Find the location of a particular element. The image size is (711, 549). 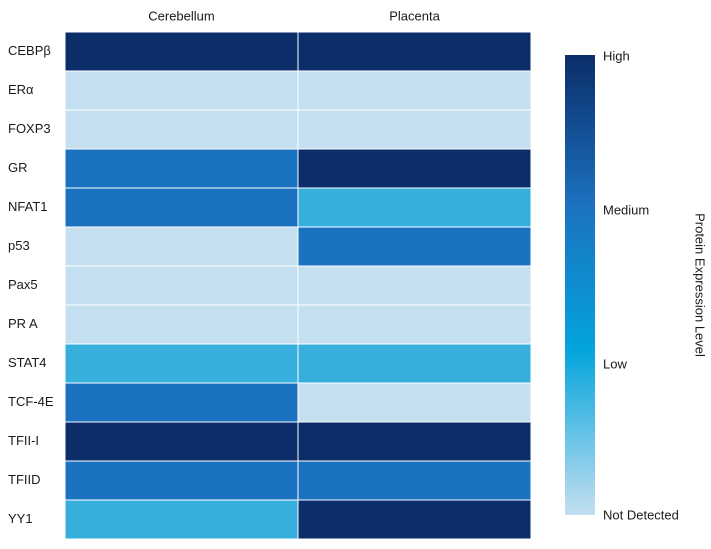

cell-gr-placenta is located at coordinates (414, 168).